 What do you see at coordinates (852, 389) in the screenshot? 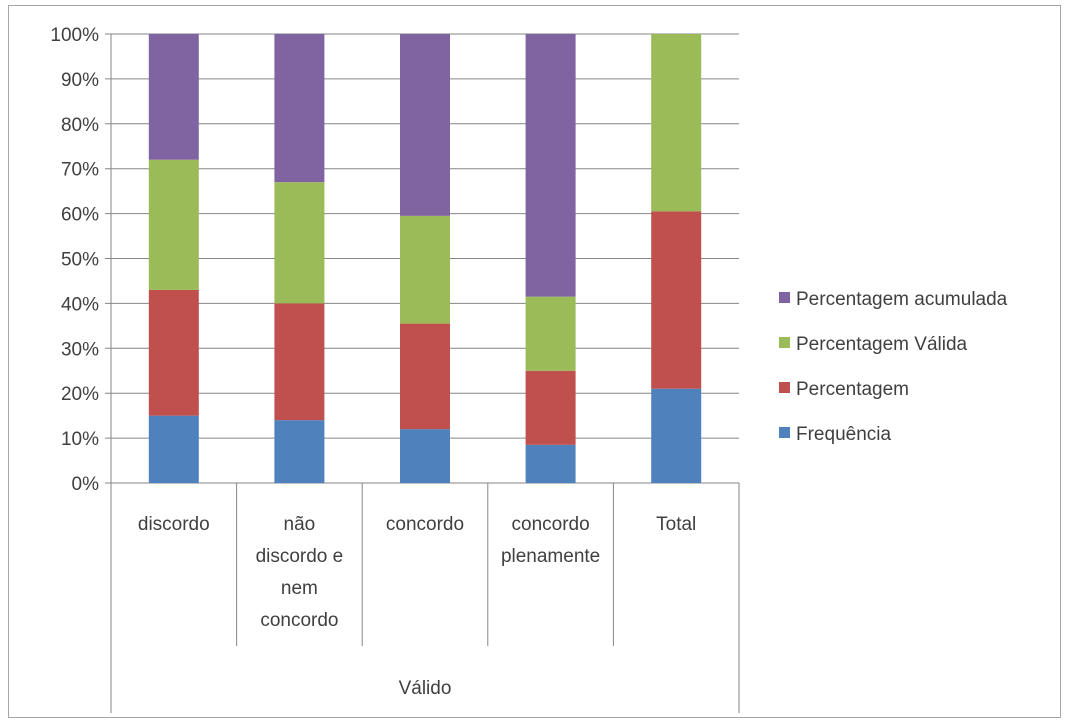
I see `legend-label: Percentagem` at bounding box center [852, 389].